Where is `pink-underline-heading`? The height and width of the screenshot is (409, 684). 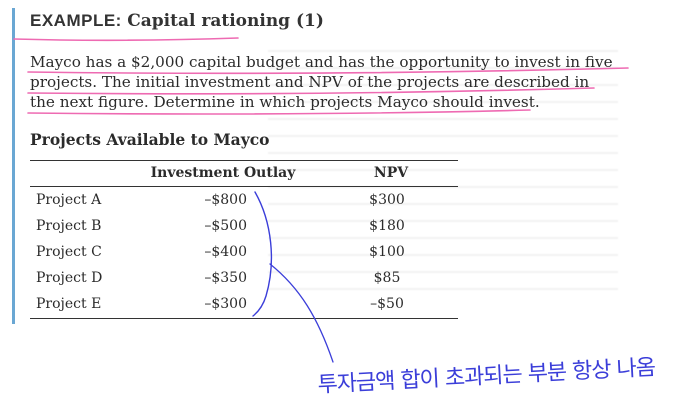
pink-underline-heading is located at coordinates (126, 39).